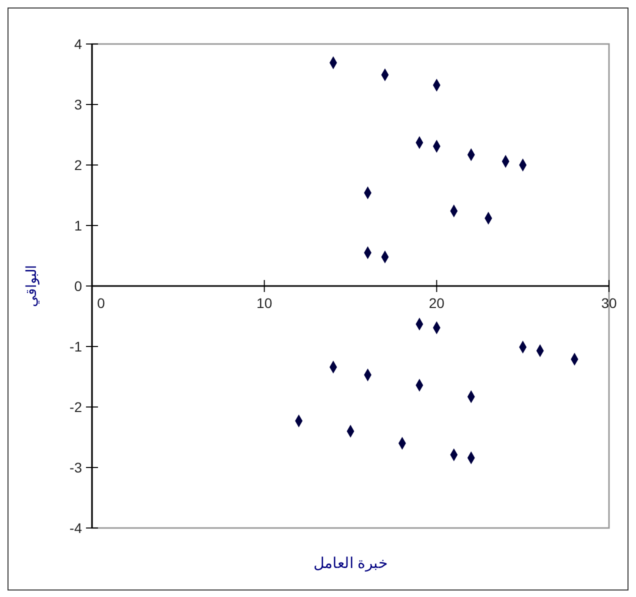 This screenshot has width=636, height=597. I want to click on y-tick-label: 1, so click(78, 225).